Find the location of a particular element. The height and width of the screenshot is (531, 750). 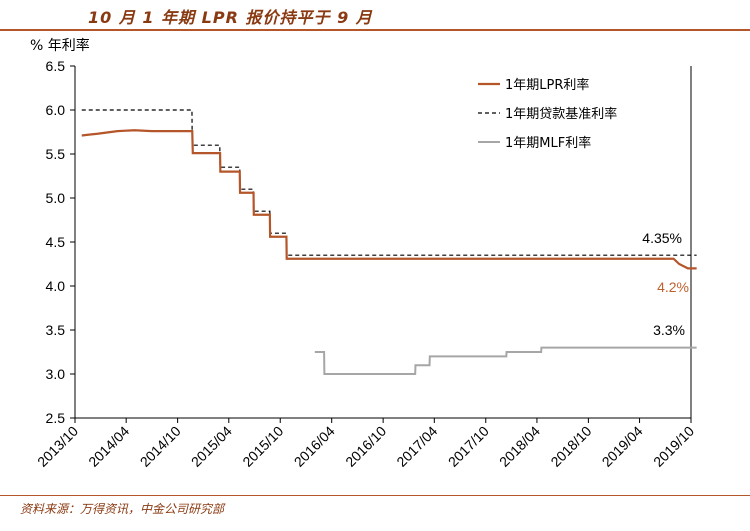

x-tick-label: 2019/10 is located at coordinates (673, 446).